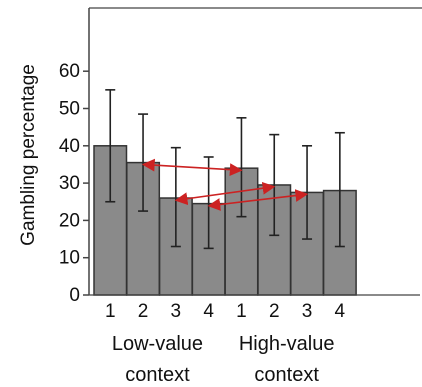  Describe the element at coordinates (28, 155) in the screenshot. I see `y-axis-title: Gambling percentage` at that location.